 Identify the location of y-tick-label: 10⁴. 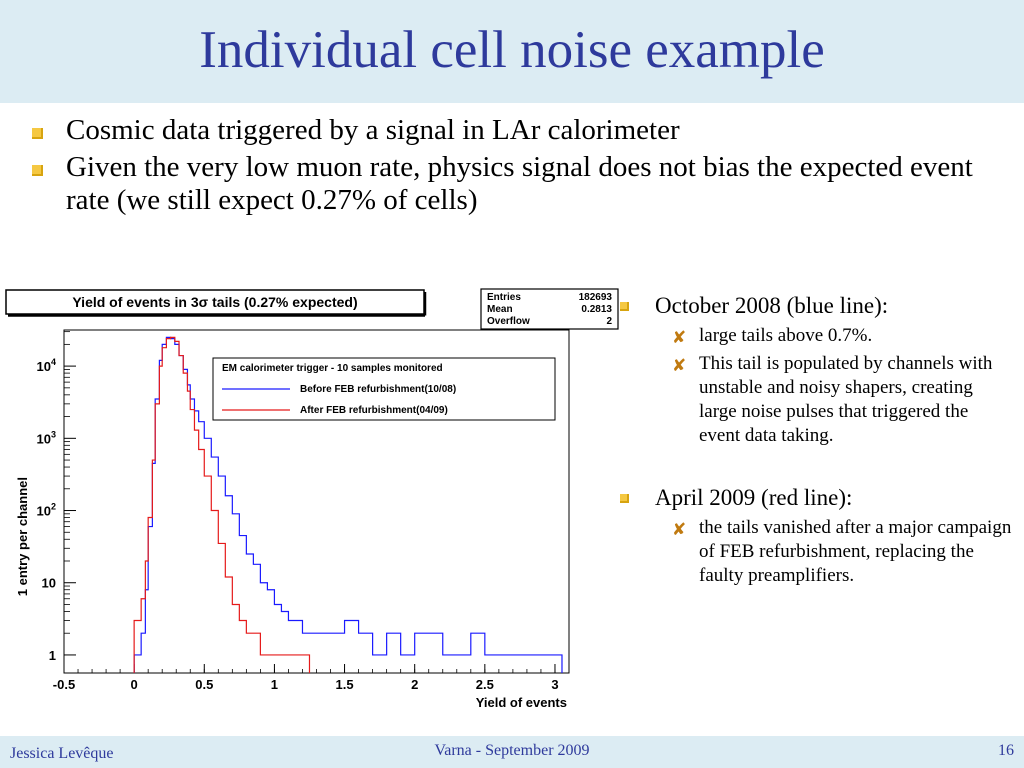
(46, 365).